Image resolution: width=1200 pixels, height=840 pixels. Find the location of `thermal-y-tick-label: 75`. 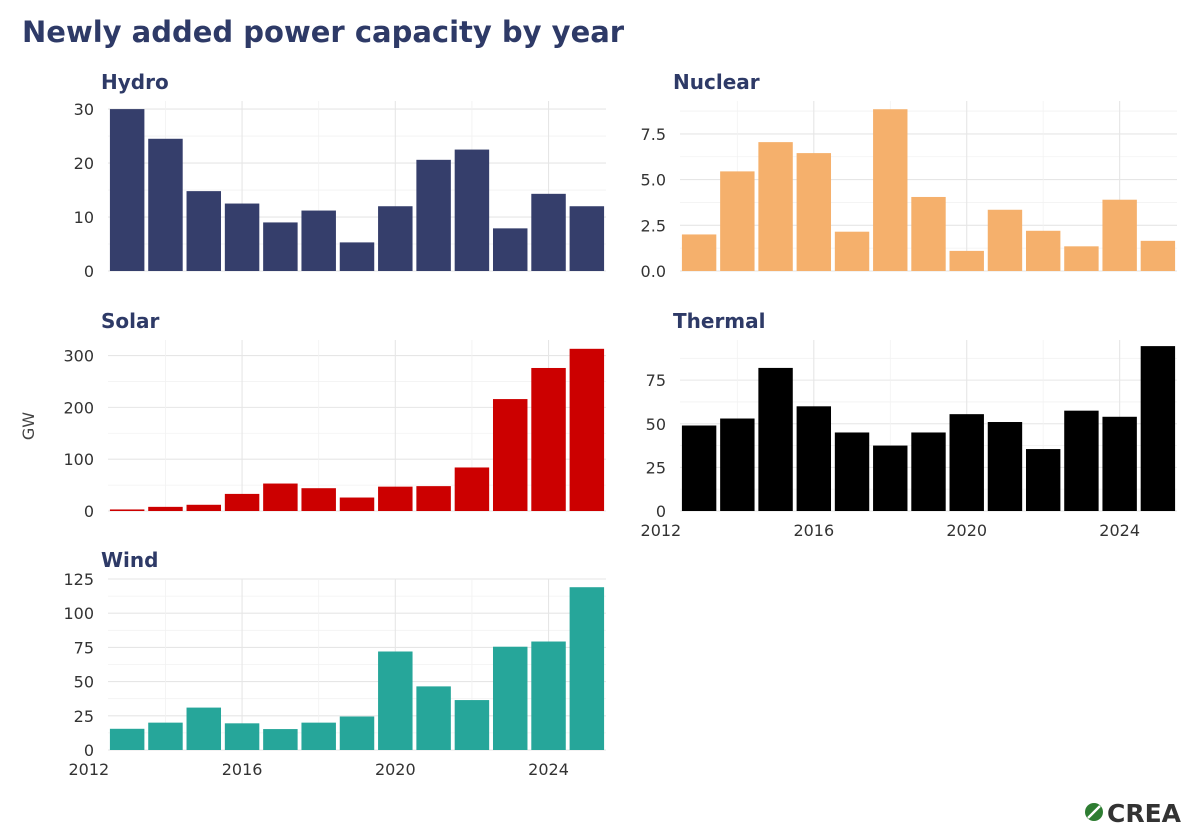

thermal-y-tick-label: 75 is located at coordinates (656, 380).